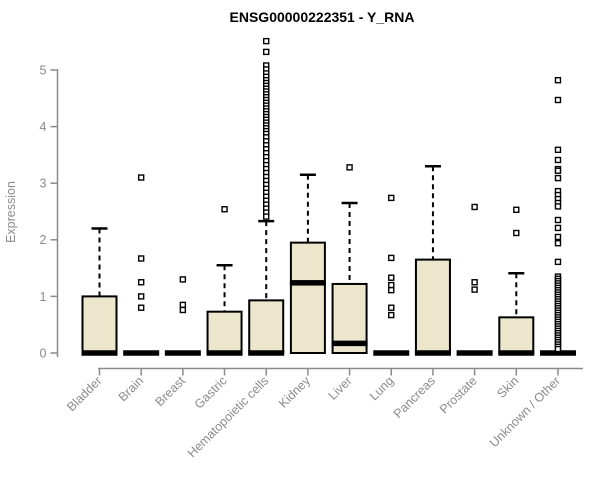 The width and height of the screenshot is (600, 500). I want to click on box-group-breast, so click(182, 316).